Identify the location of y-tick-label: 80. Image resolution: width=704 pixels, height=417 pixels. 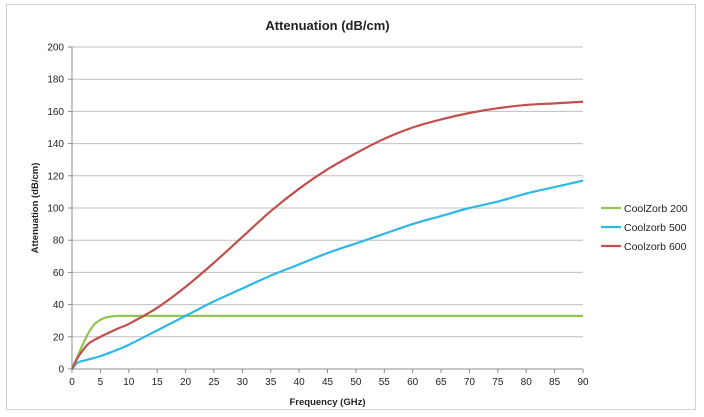
(59, 241).